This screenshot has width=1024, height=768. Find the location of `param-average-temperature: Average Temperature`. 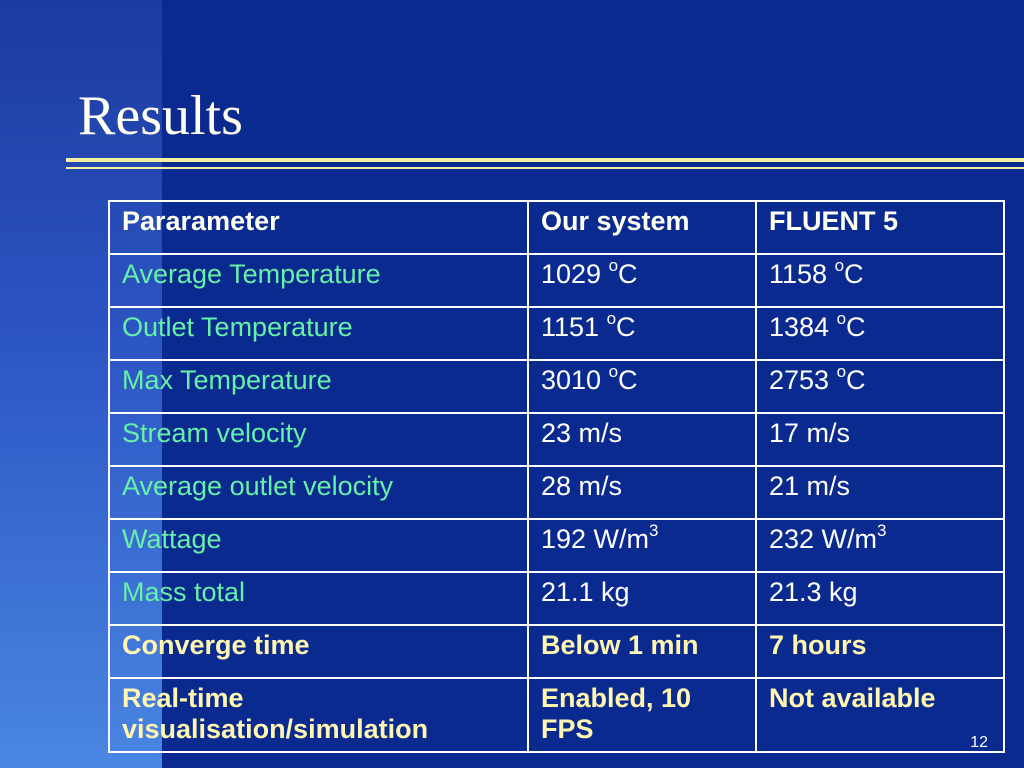

param-average-temperature: Average Temperature is located at coordinates (318, 280).